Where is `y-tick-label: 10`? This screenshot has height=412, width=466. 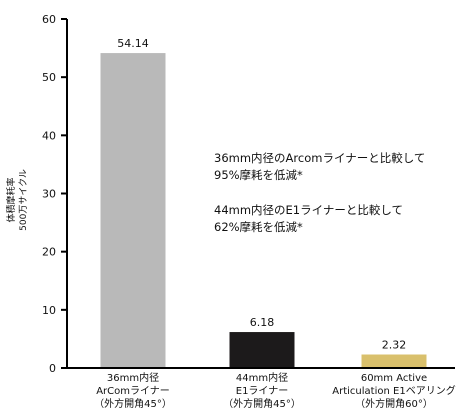
y-tick-label: 10 is located at coordinates (49, 310).